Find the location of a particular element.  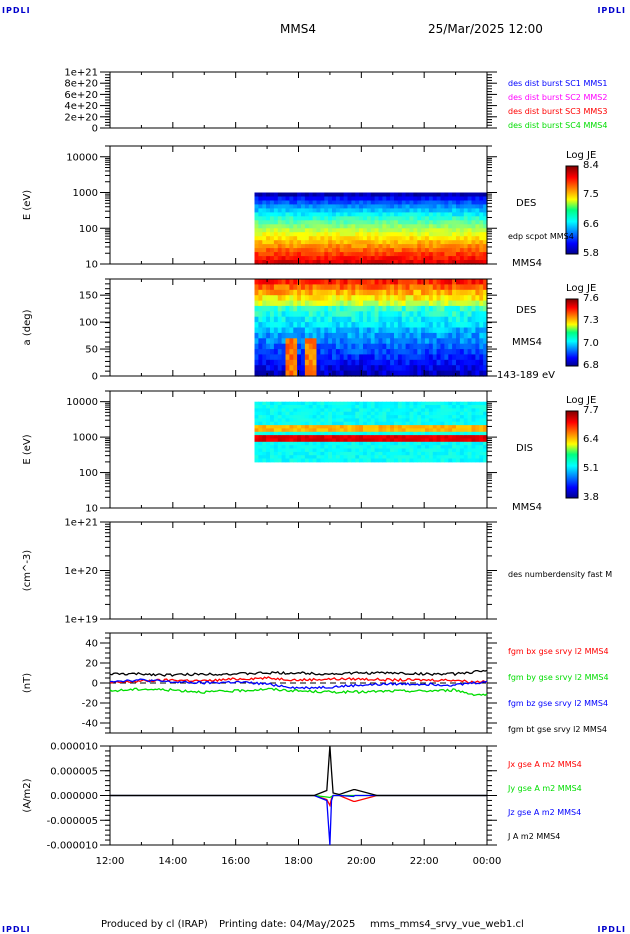

series-line is located at coordinates (298, 673).